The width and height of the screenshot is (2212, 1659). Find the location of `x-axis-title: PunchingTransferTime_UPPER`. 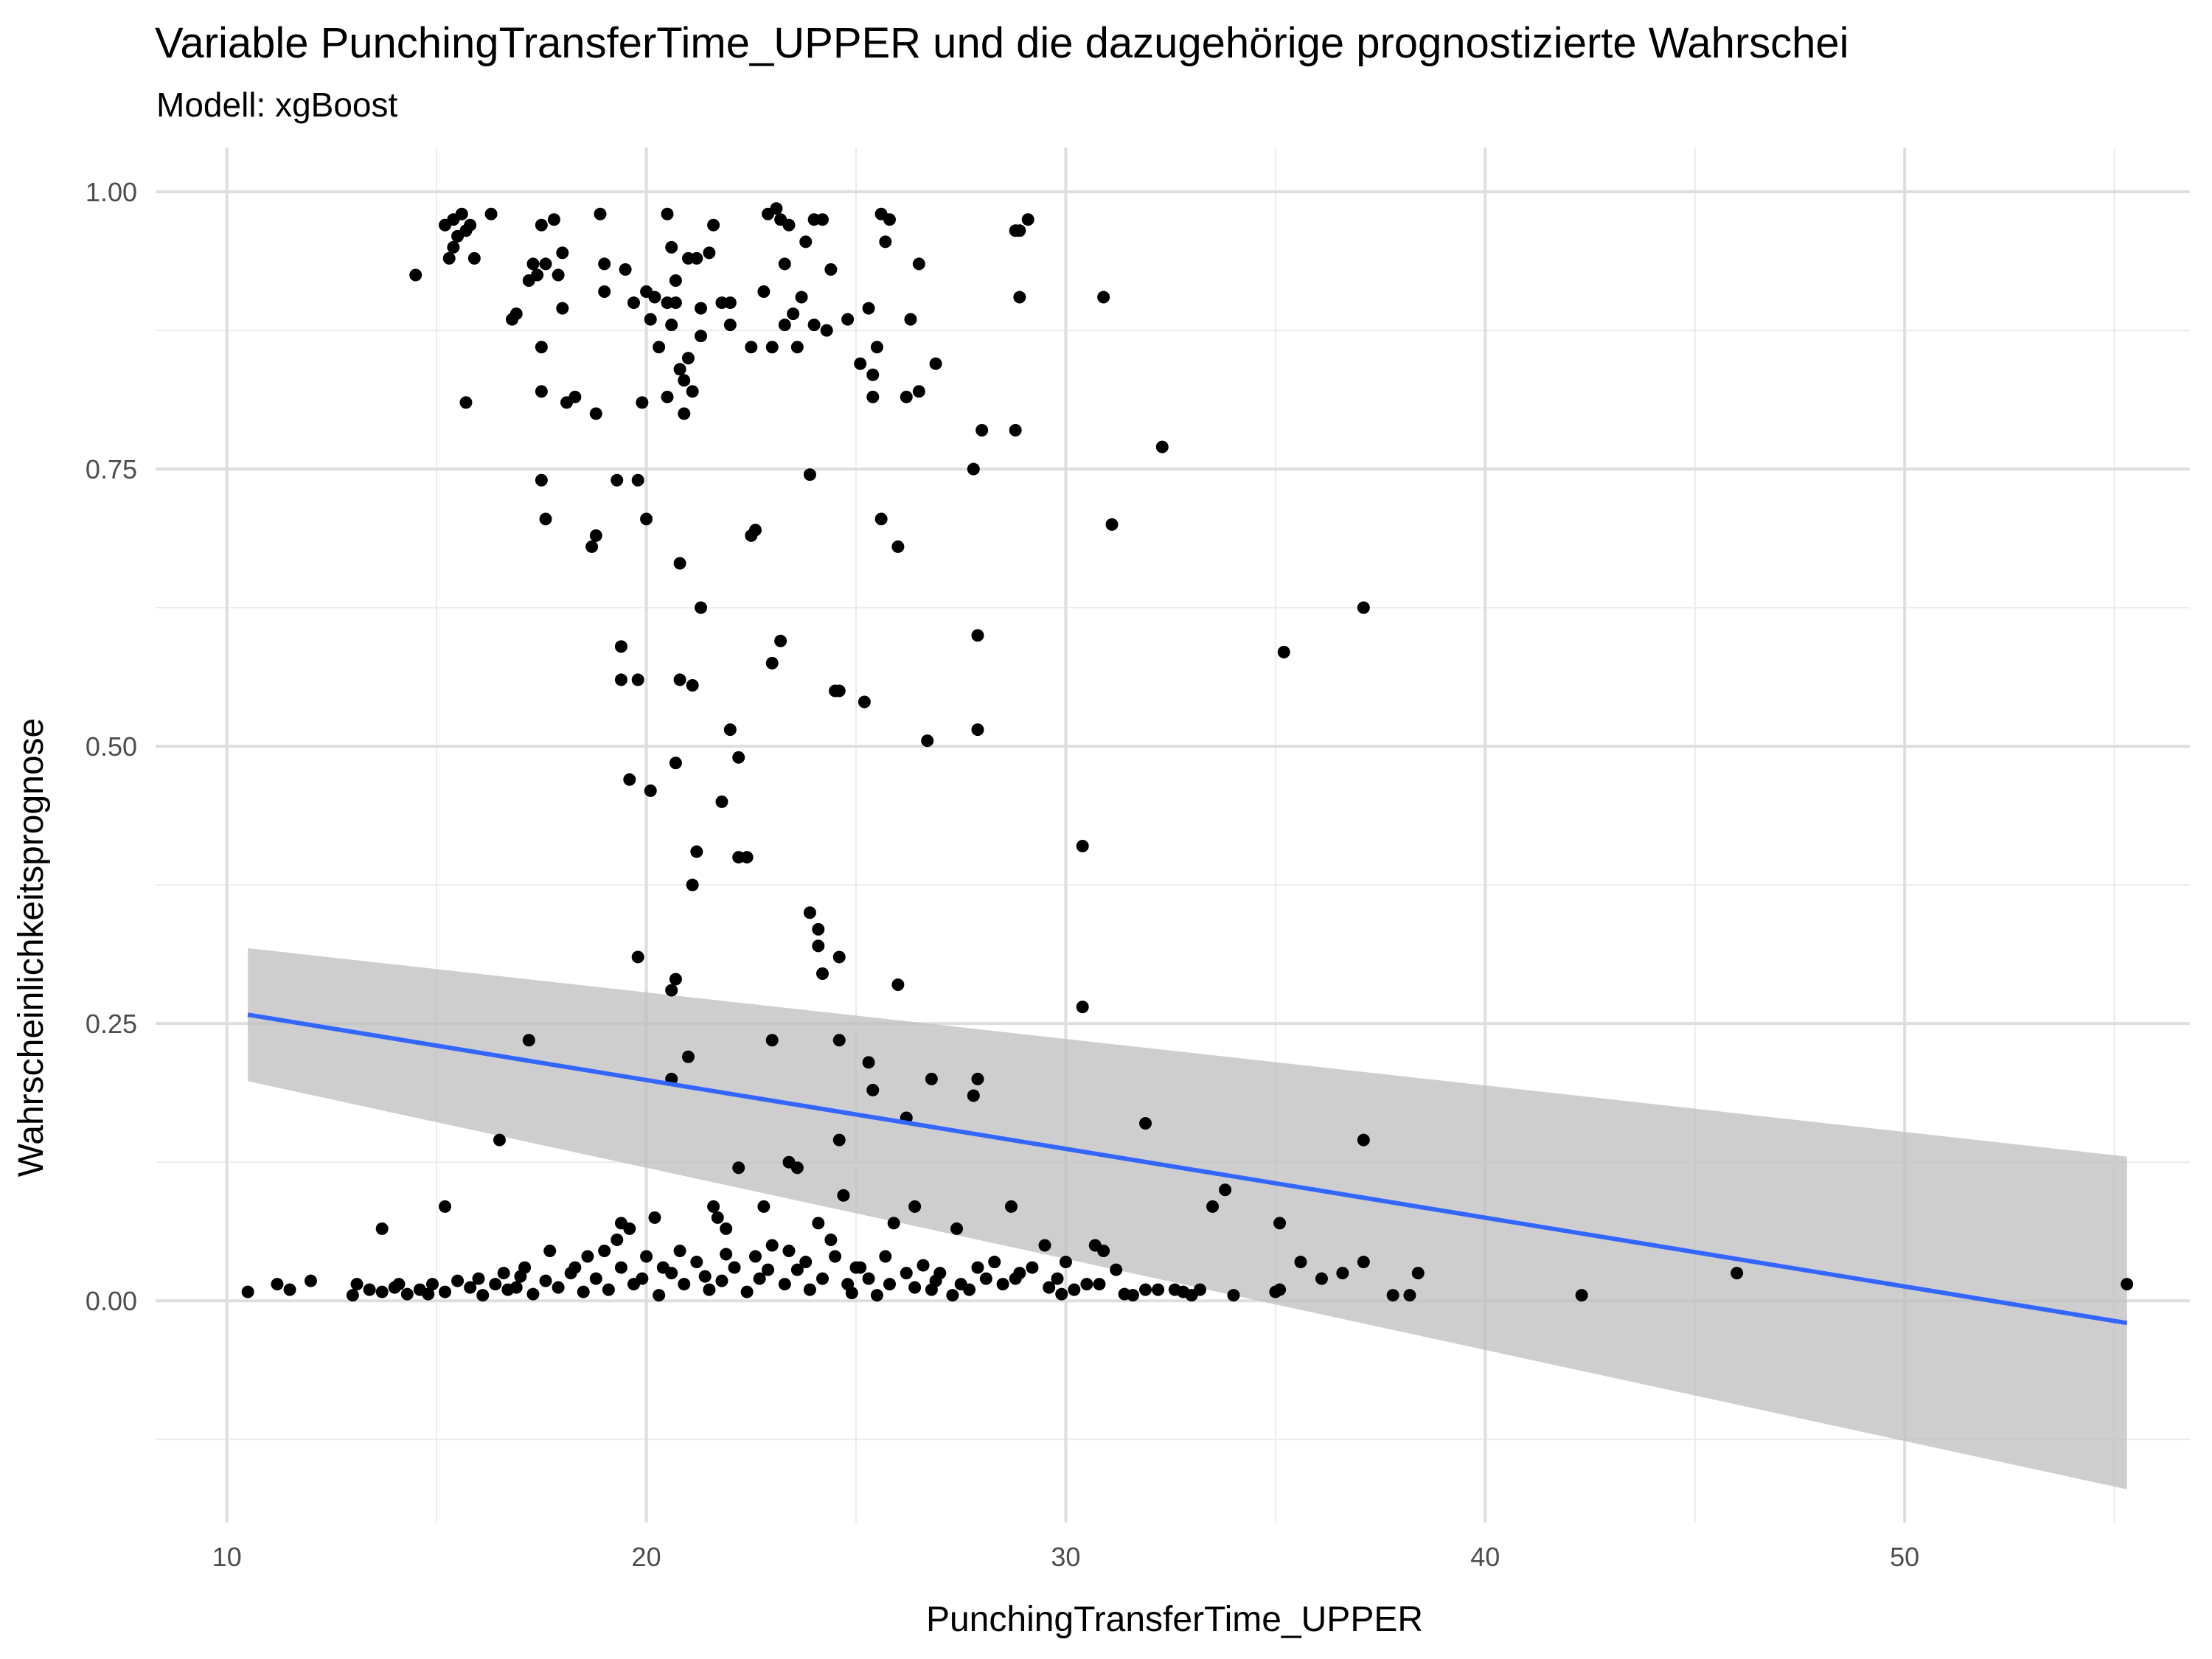

x-axis-title: PunchingTransferTime_UPPER is located at coordinates (1174, 1619).